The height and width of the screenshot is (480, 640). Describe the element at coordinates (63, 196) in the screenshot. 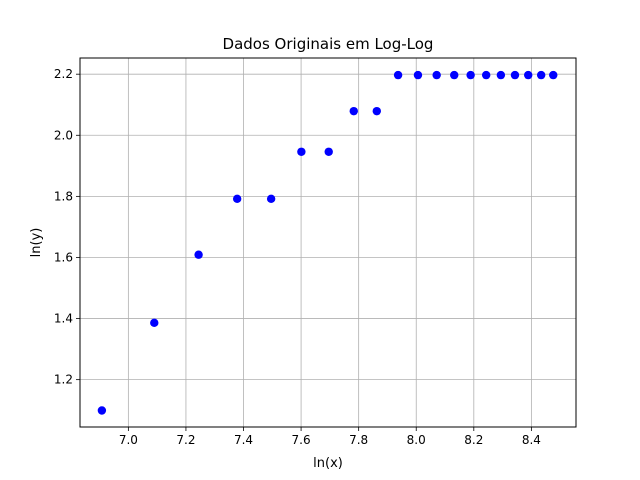

I see `y-tick-label: 1.8` at that location.